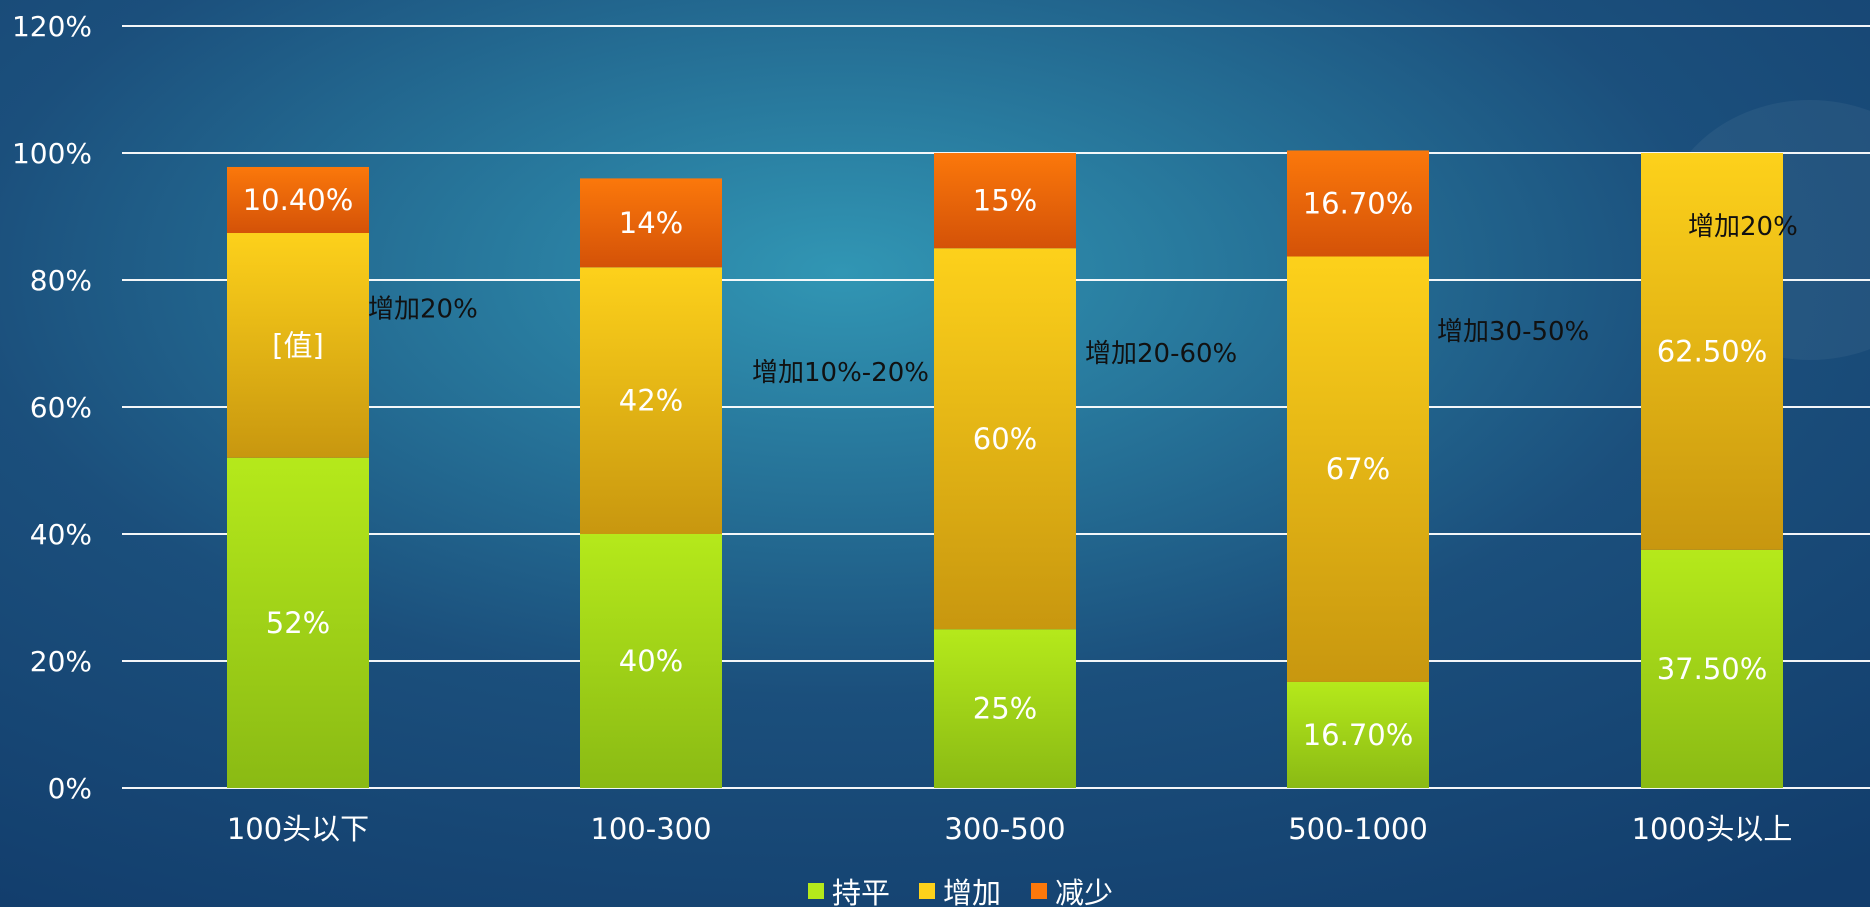 The height and width of the screenshot is (907, 1870). I want to click on legend-label: 减少, so click(1084, 891).